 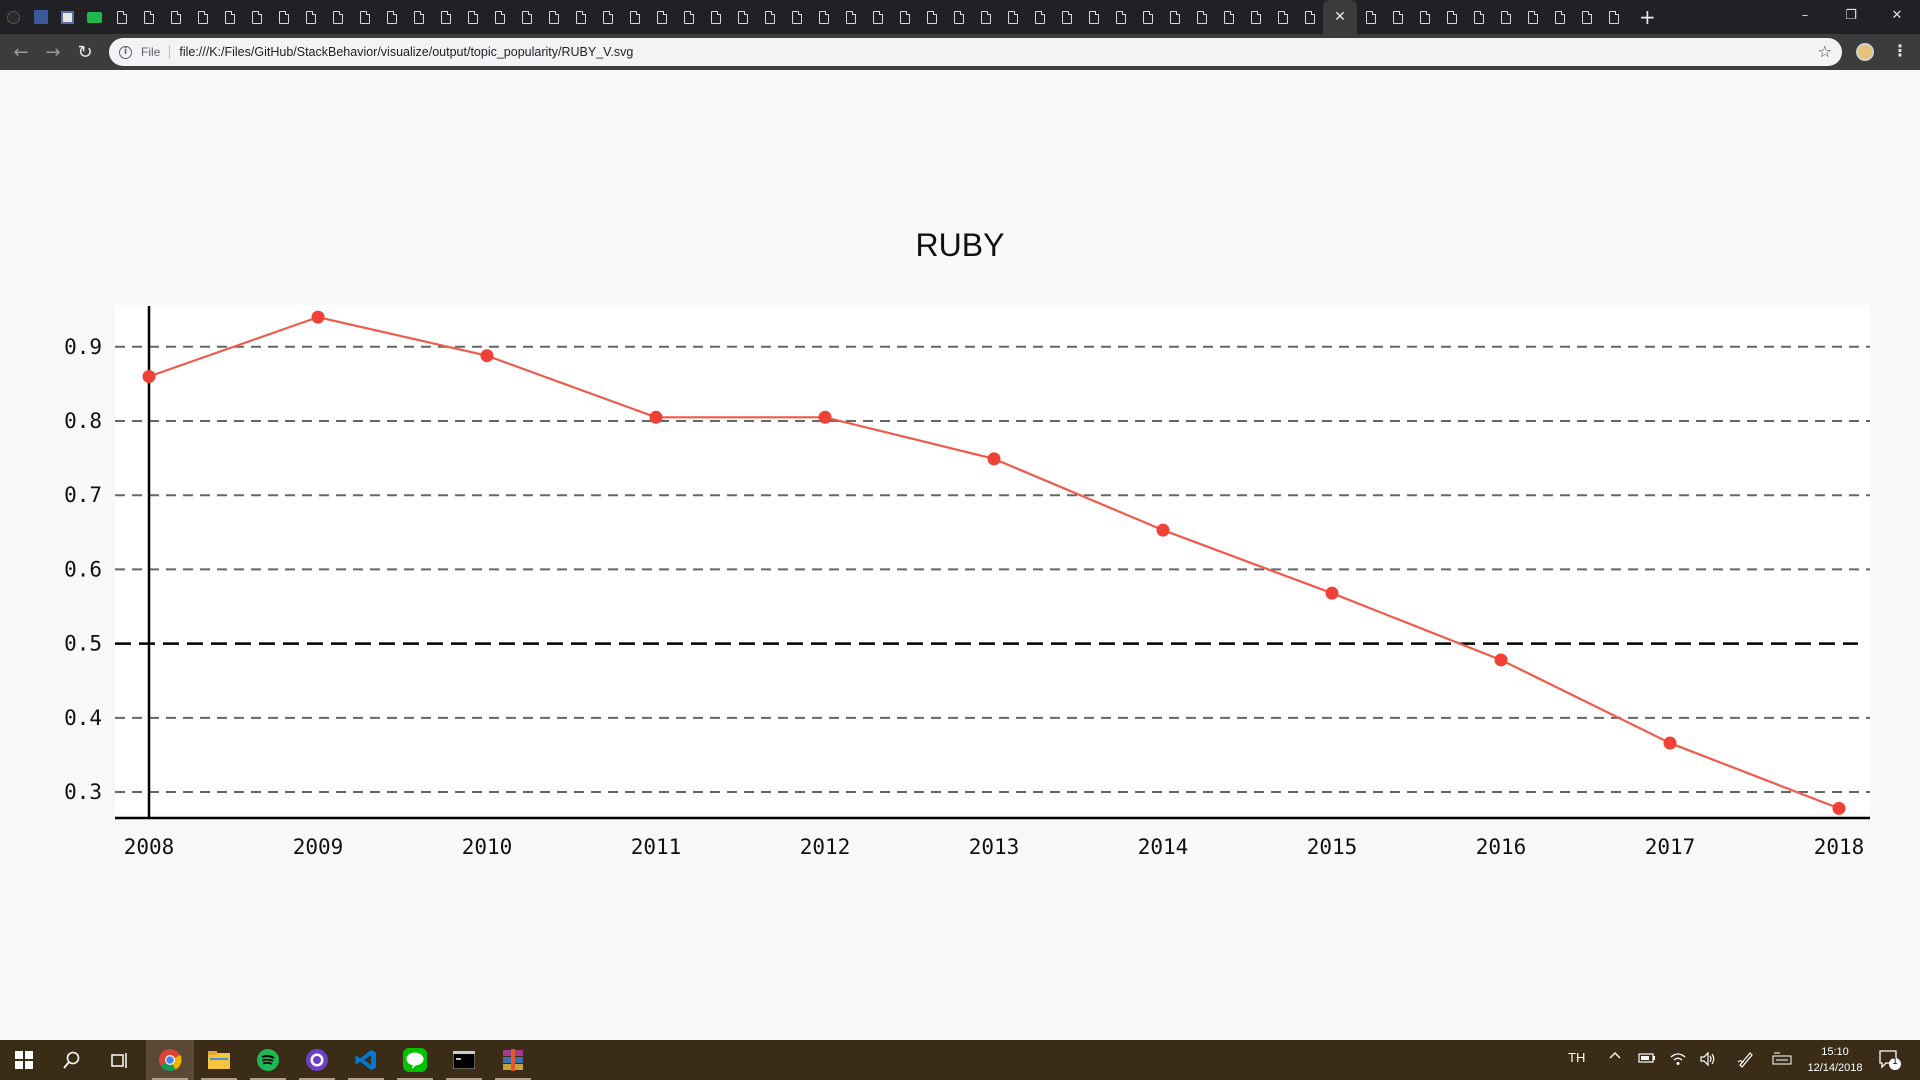 I want to click on pen-icon, so click(x=1745, y=1060).